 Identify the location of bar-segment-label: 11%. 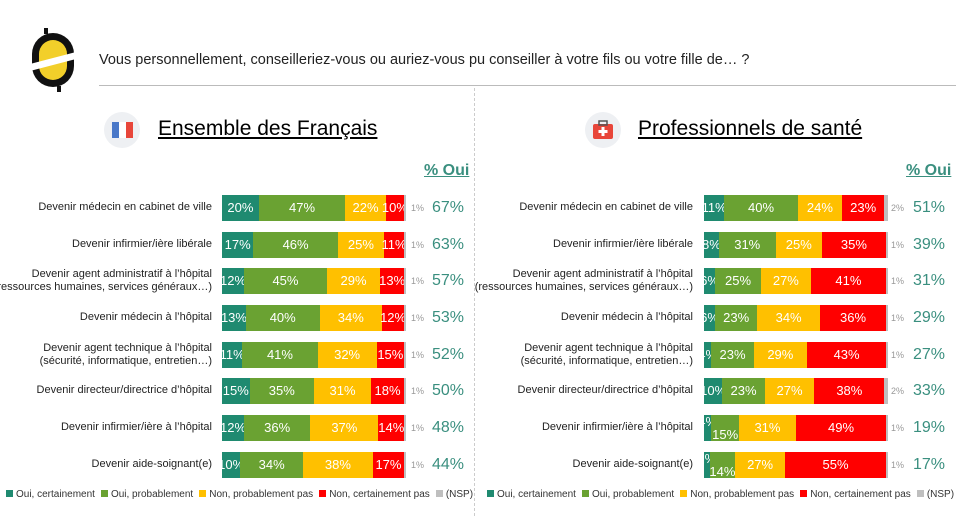
(714, 207).